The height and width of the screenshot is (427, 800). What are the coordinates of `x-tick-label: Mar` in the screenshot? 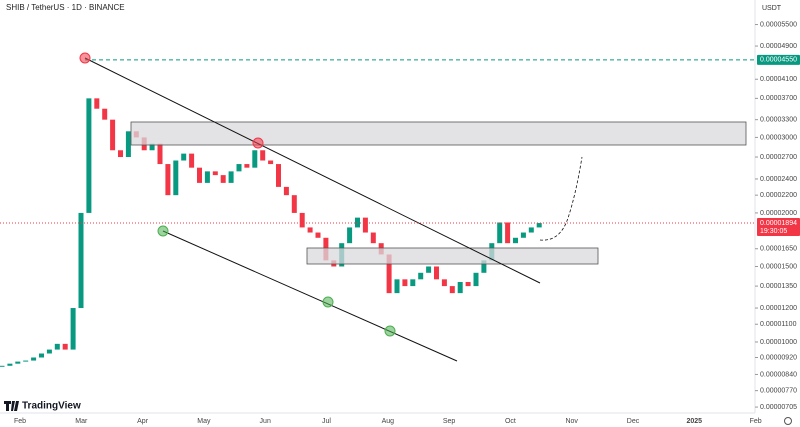 It's located at (81, 421).